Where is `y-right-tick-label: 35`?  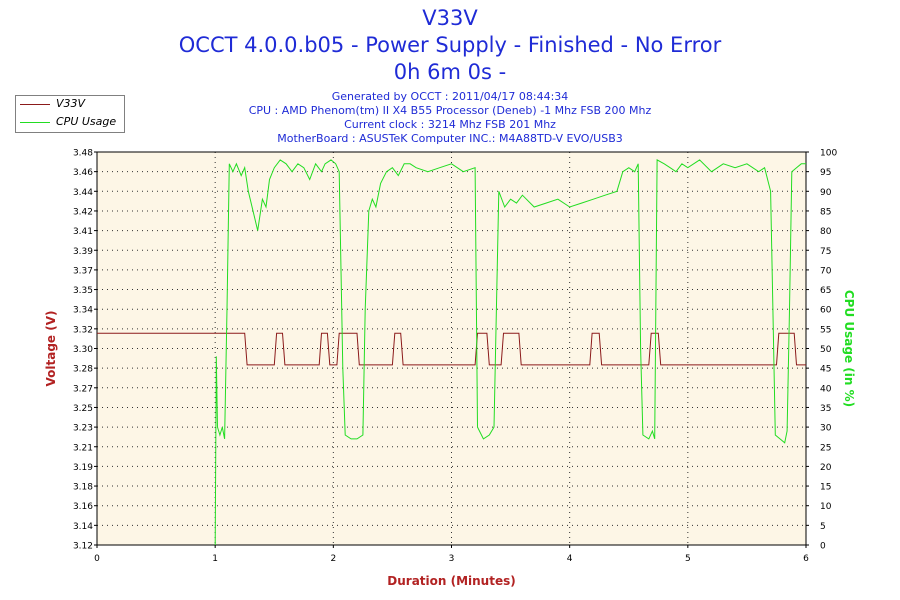 y-right-tick-label: 35 is located at coordinates (825, 409).